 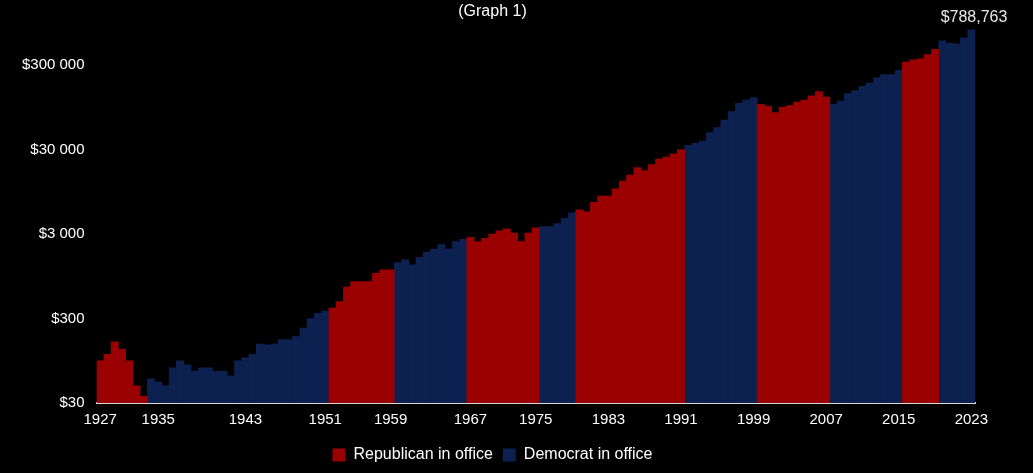 What do you see at coordinates (826, 419) in the screenshot?
I see `x-tick-label: 2007` at bounding box center [826, 419].